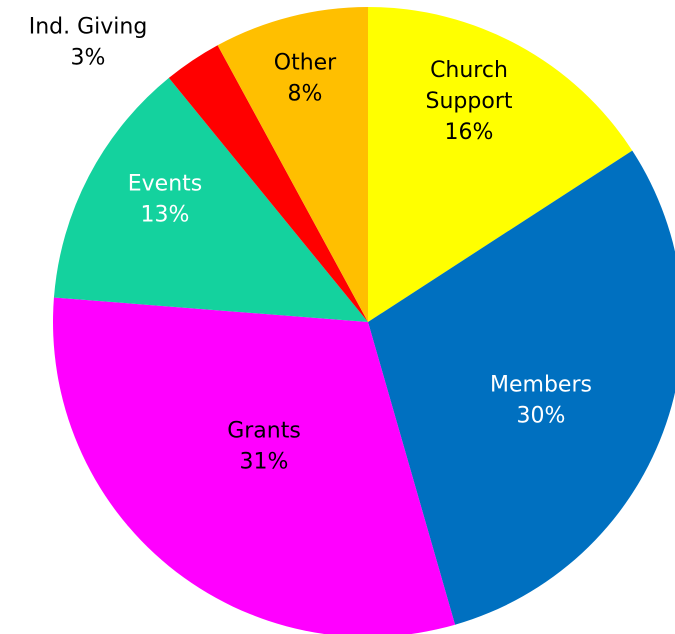 This screenshot has width=675, height=634. What do you see at coordinates (88, 43) in the screenshot?
I see `pie-label-ind-giving: Ind. Giving 3%` at bounding box center [88, 43].